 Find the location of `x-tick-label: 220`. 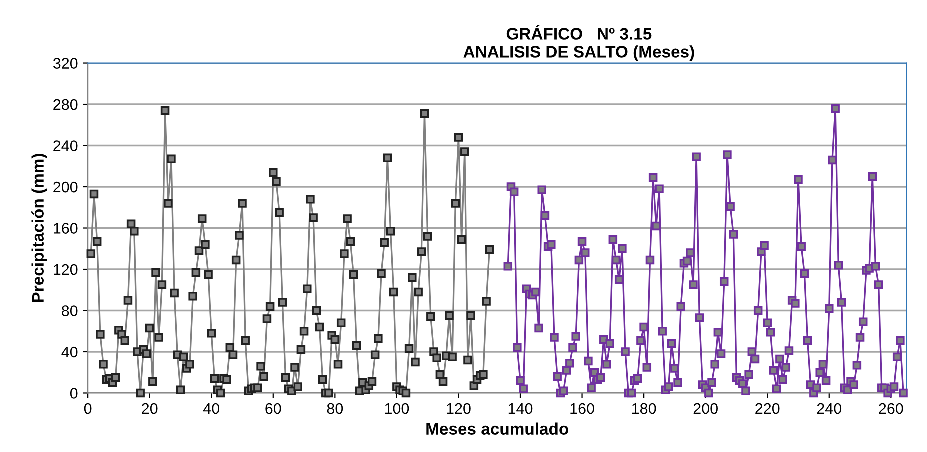

x-tick-label: 220 is located at coordinates (768, 408).